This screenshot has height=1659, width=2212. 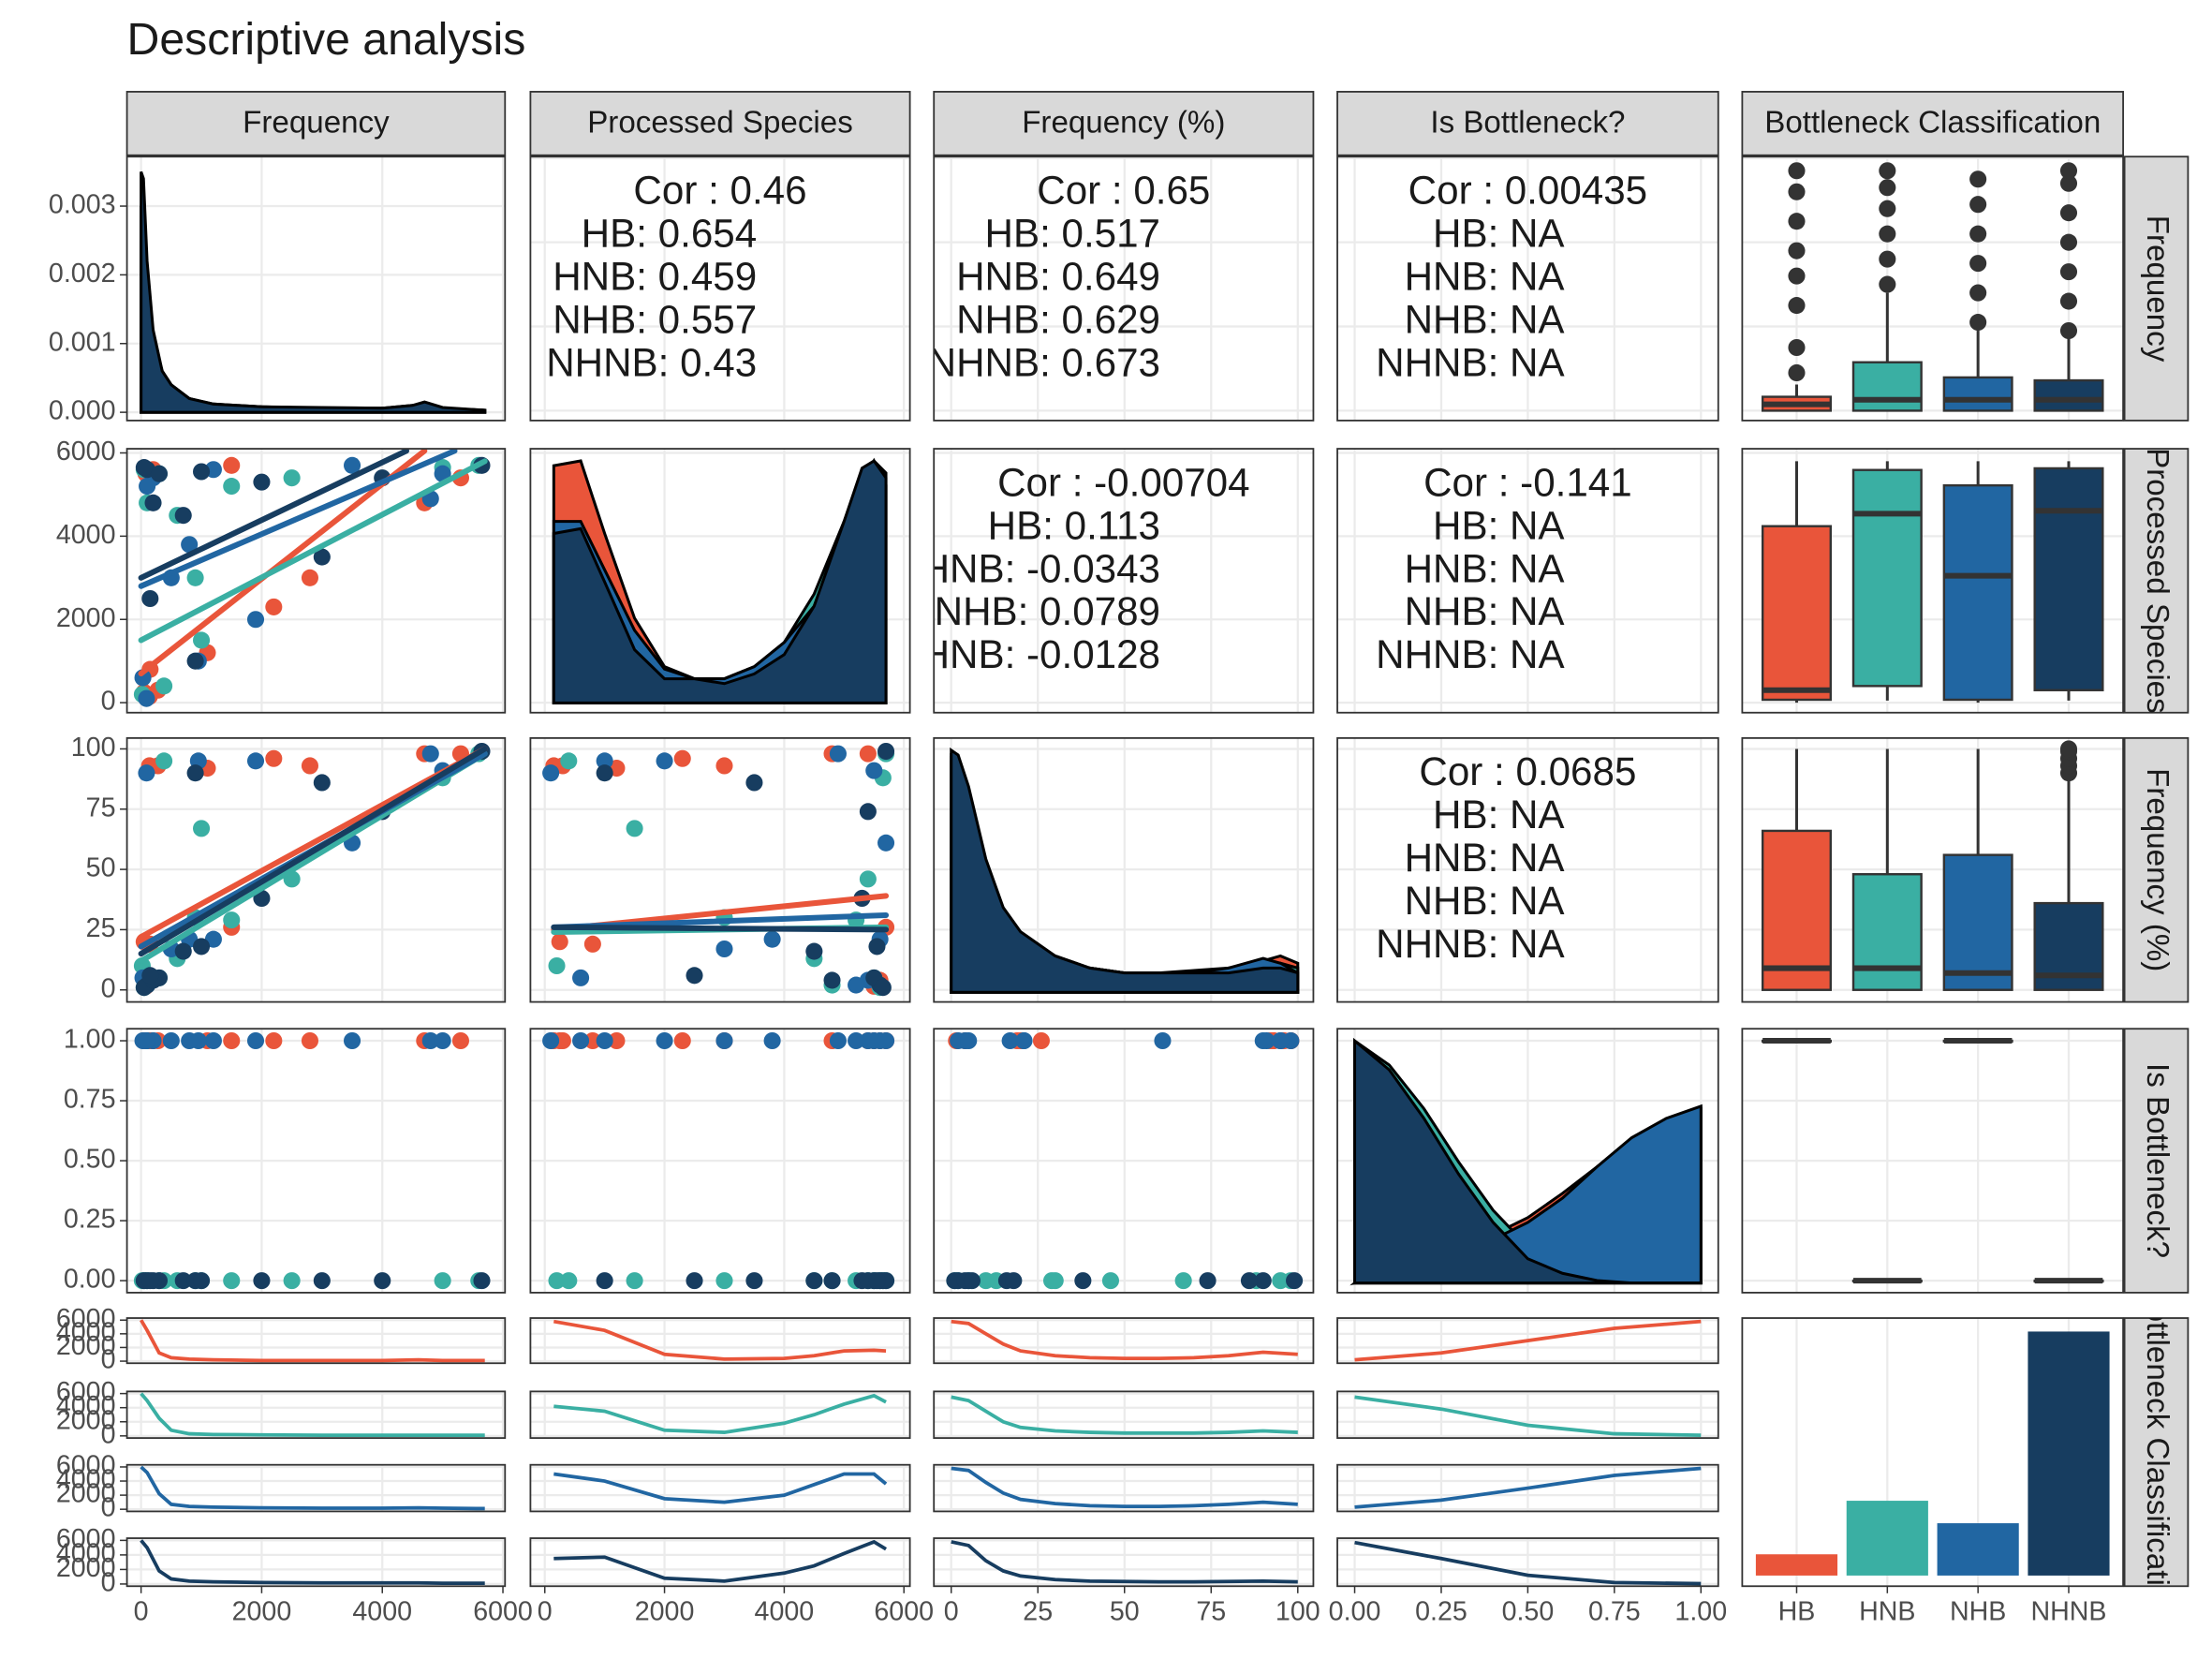 What do you see at coordinates (1486, 276) in the screenshot?
I see `group-correlation: HNB: NA` at bounding box center [1486, 276].